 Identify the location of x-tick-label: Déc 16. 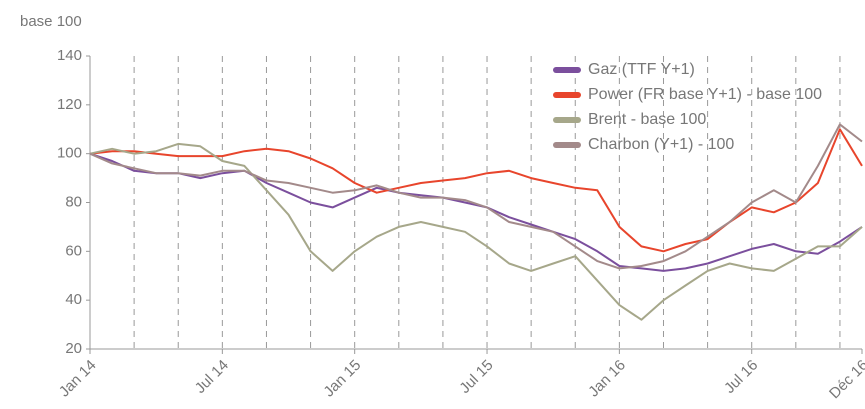
(845, 380).